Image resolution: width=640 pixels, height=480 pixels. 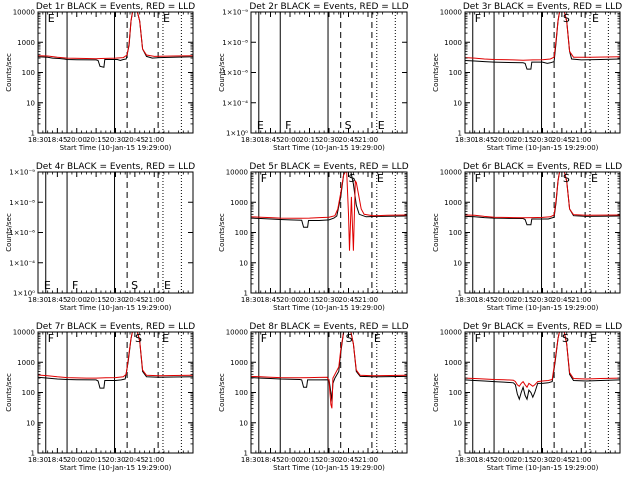 I want to click on x-tick-label: 20:00, so click(x=290, y=460).